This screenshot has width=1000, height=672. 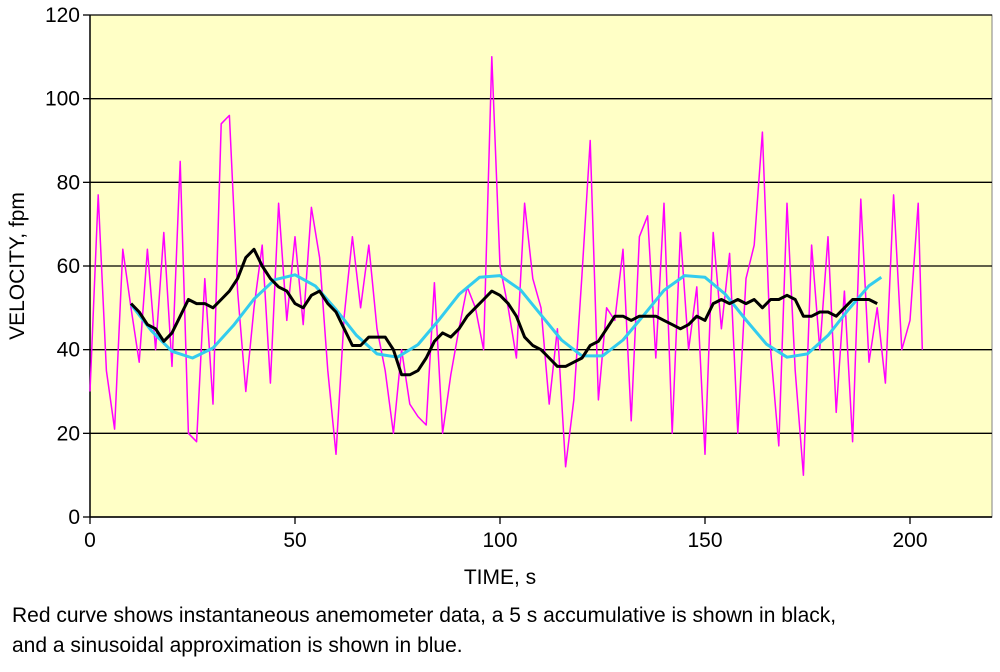 What do you see at coordinates (500, 577) in the screenshot?
I see `x-axis-label: TIME, s` at bounding box center [500, 577].